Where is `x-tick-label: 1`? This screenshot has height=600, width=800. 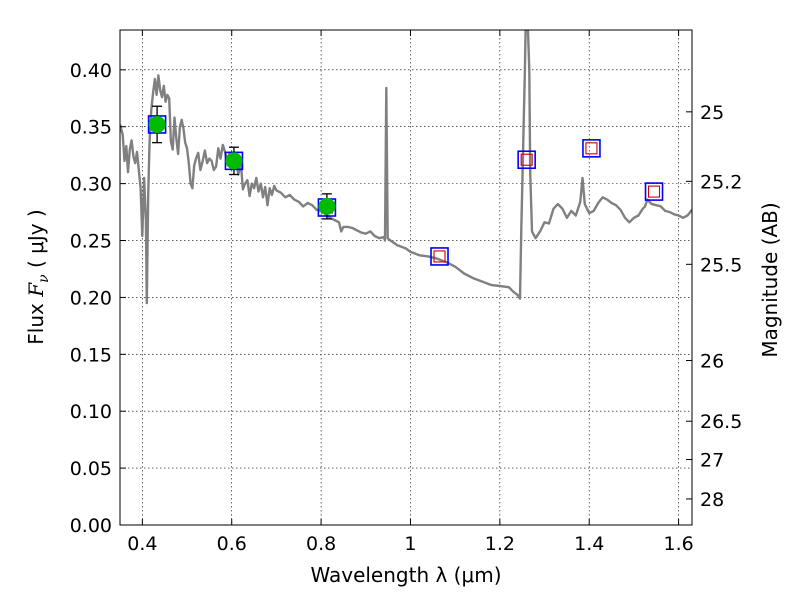 x-tick-label: 1 is located at coordinates (410, 544).